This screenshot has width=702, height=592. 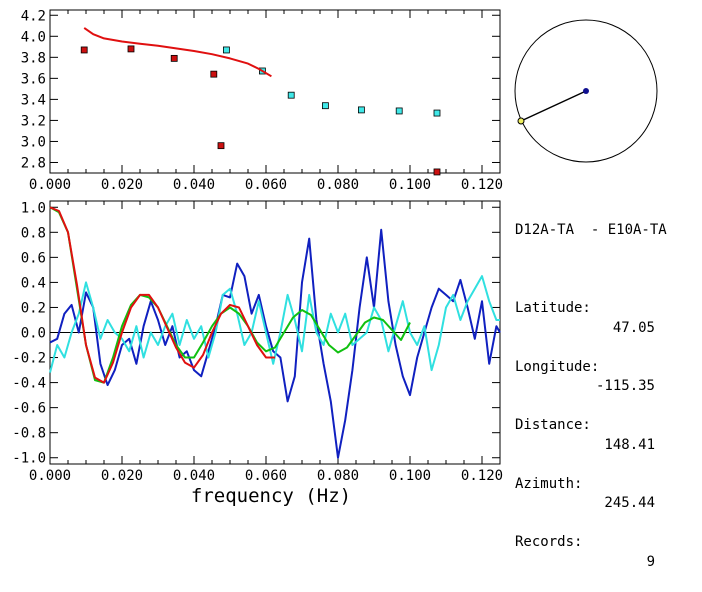 What do you see at coordinates (266, 476) in the screenshot?
I see `bottom-x-tick-label: 0.060` at bounding box center [266, 476].